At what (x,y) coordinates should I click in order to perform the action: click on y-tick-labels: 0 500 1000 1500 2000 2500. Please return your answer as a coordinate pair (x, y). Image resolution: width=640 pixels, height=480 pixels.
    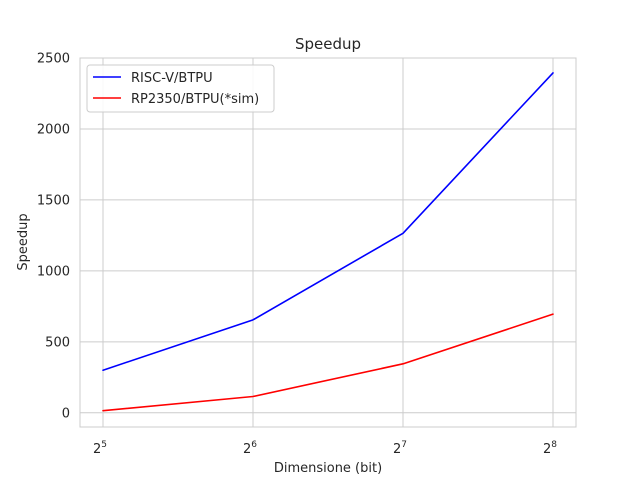
    Looking at the image, I should click on (53, 237).